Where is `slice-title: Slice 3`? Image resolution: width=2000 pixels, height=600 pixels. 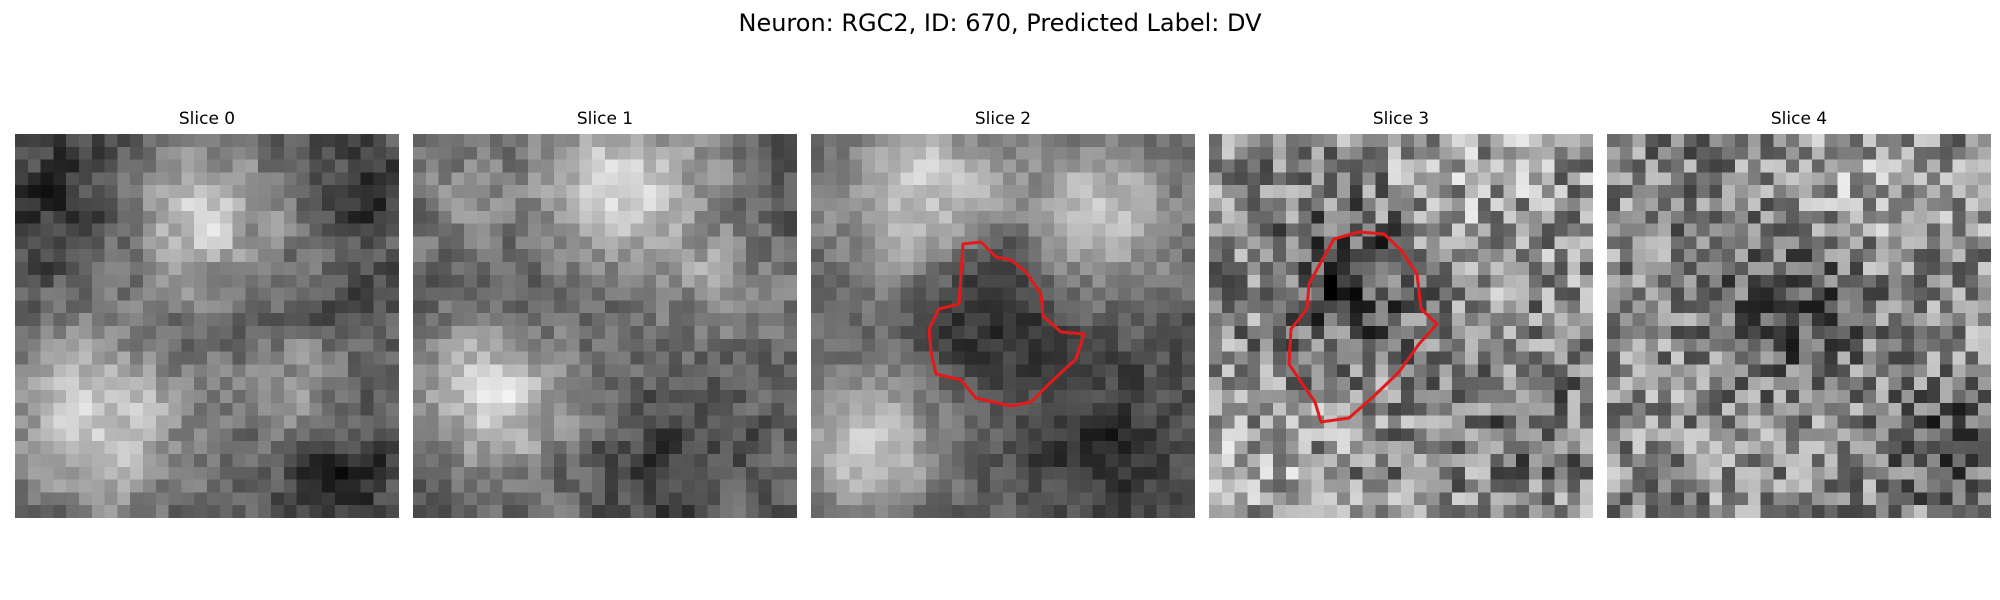 slice-title: Slice 3 is located at coordinates (1401, 119).